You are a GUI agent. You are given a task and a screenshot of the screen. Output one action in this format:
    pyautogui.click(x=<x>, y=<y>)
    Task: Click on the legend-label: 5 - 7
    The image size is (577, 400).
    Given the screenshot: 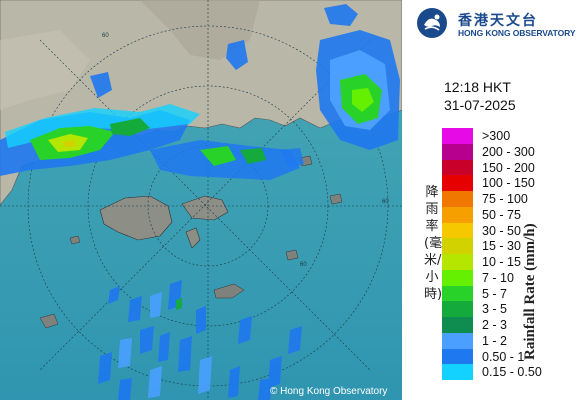 What is the action you would take?
    pyautogui.click(x=495, y=293)
    